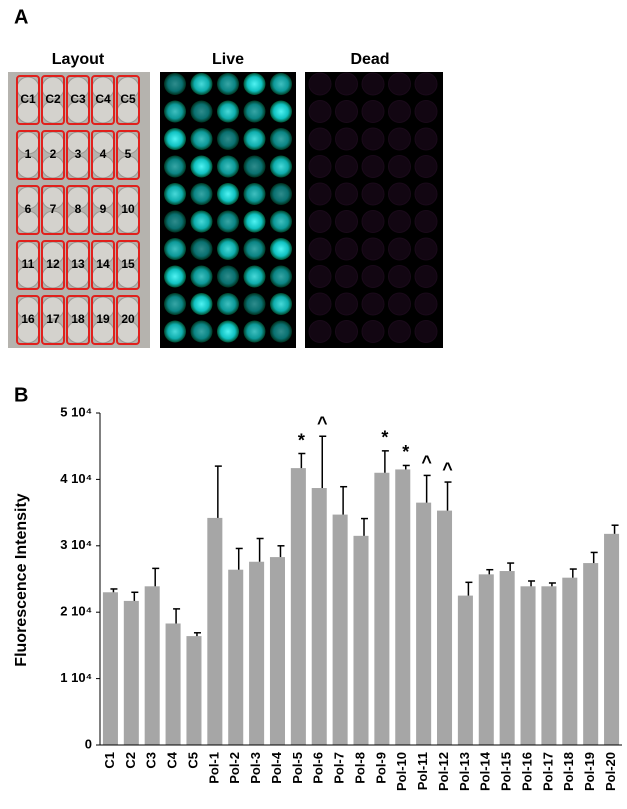 The image size is (627, 809). Describe the element at coordinates (568, 771) in the screenshot. I see `x-tick-label: Pol-18` at that location.